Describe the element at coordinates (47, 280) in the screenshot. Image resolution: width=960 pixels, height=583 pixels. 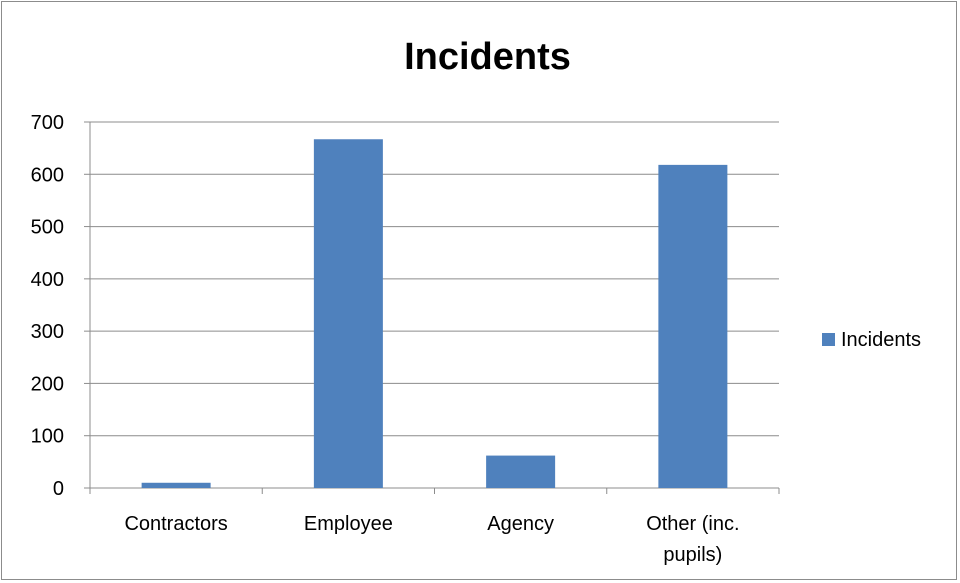
I see `y-tick-label: 400` at that location.